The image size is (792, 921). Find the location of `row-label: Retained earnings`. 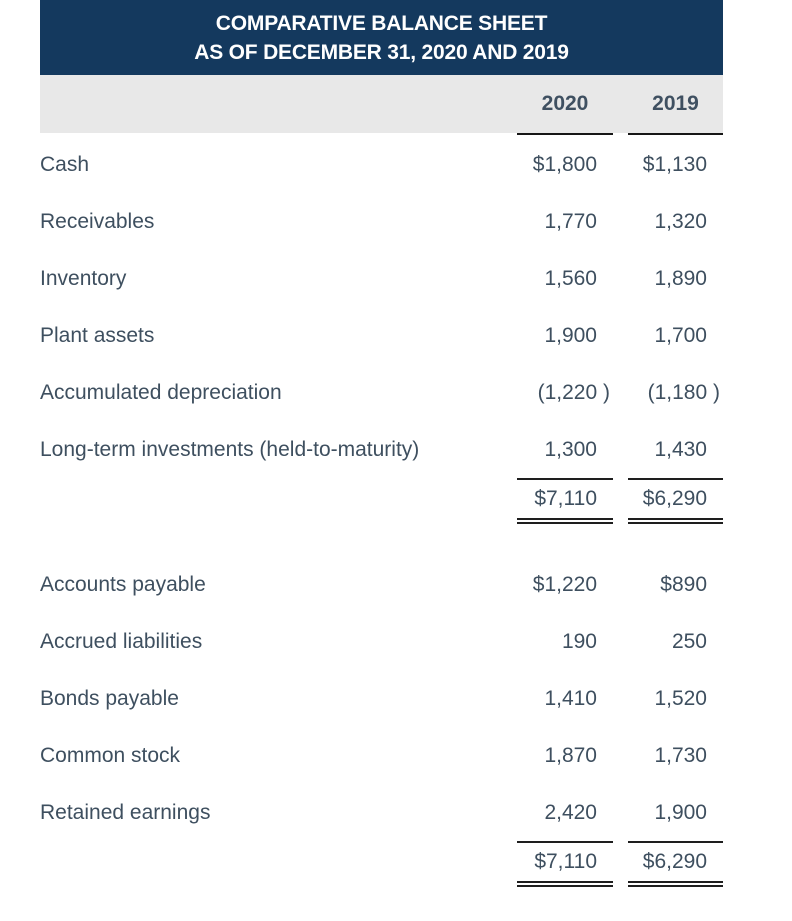

row-label: Retained earnings is located at coordinates (125, 812).